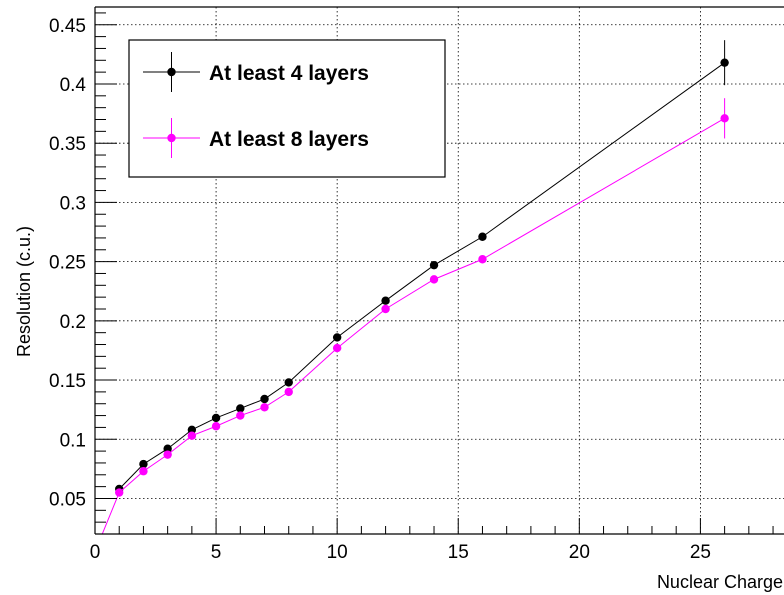 This screenshot has height=595, width=784. I want to click on x-tick-label: 0, so click(95, 552).